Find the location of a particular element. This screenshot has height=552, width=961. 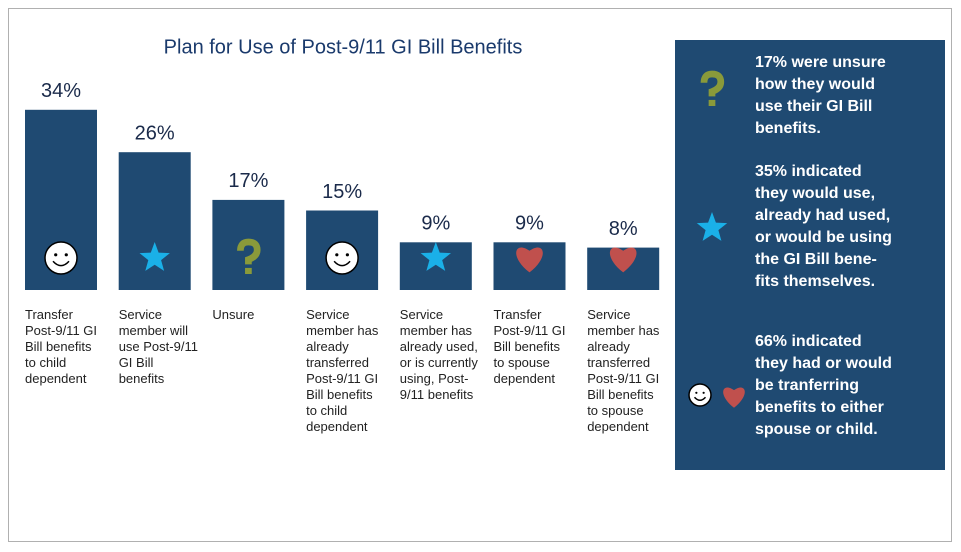

note-text: use their GI Bill is located at coordinates (813, 106).